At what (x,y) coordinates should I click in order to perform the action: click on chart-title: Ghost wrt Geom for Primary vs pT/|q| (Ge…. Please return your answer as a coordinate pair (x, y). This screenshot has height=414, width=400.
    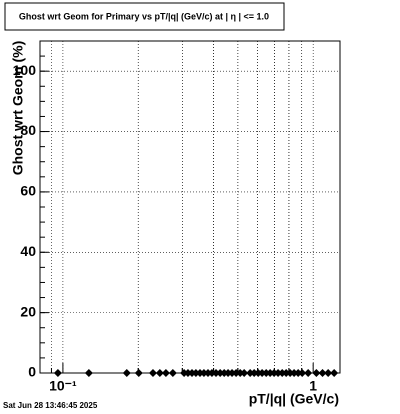
    Looking at the image, I should click on (144, 16).